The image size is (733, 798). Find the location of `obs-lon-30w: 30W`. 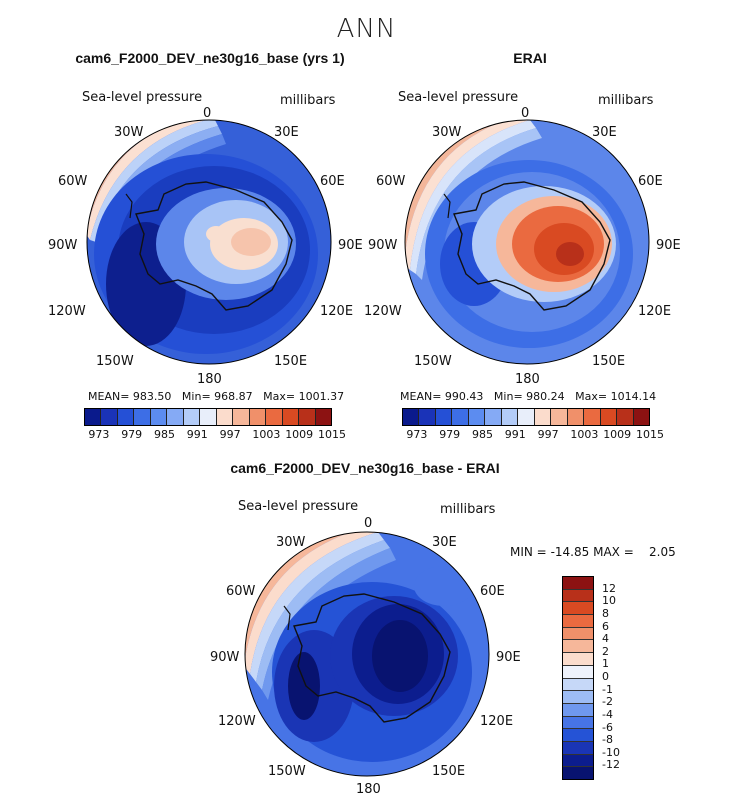

obs-lon-30w: 30W is located at coordinates (447, 132).